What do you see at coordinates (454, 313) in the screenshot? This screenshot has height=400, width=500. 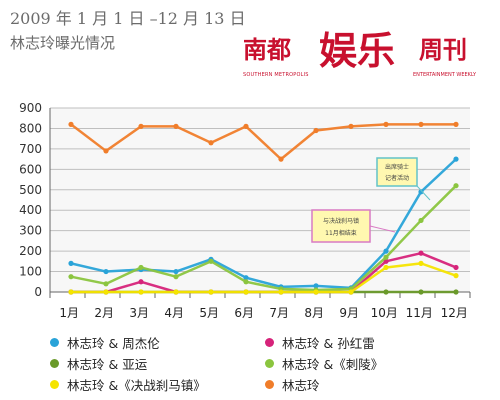 I see `x-tick-label: 12月` at bounding box center [454, 313].